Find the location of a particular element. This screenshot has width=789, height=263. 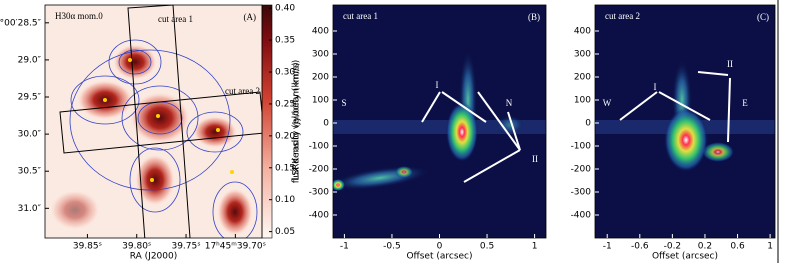

y-tick-label: 29.5″ is located at coordinates (30, 98).